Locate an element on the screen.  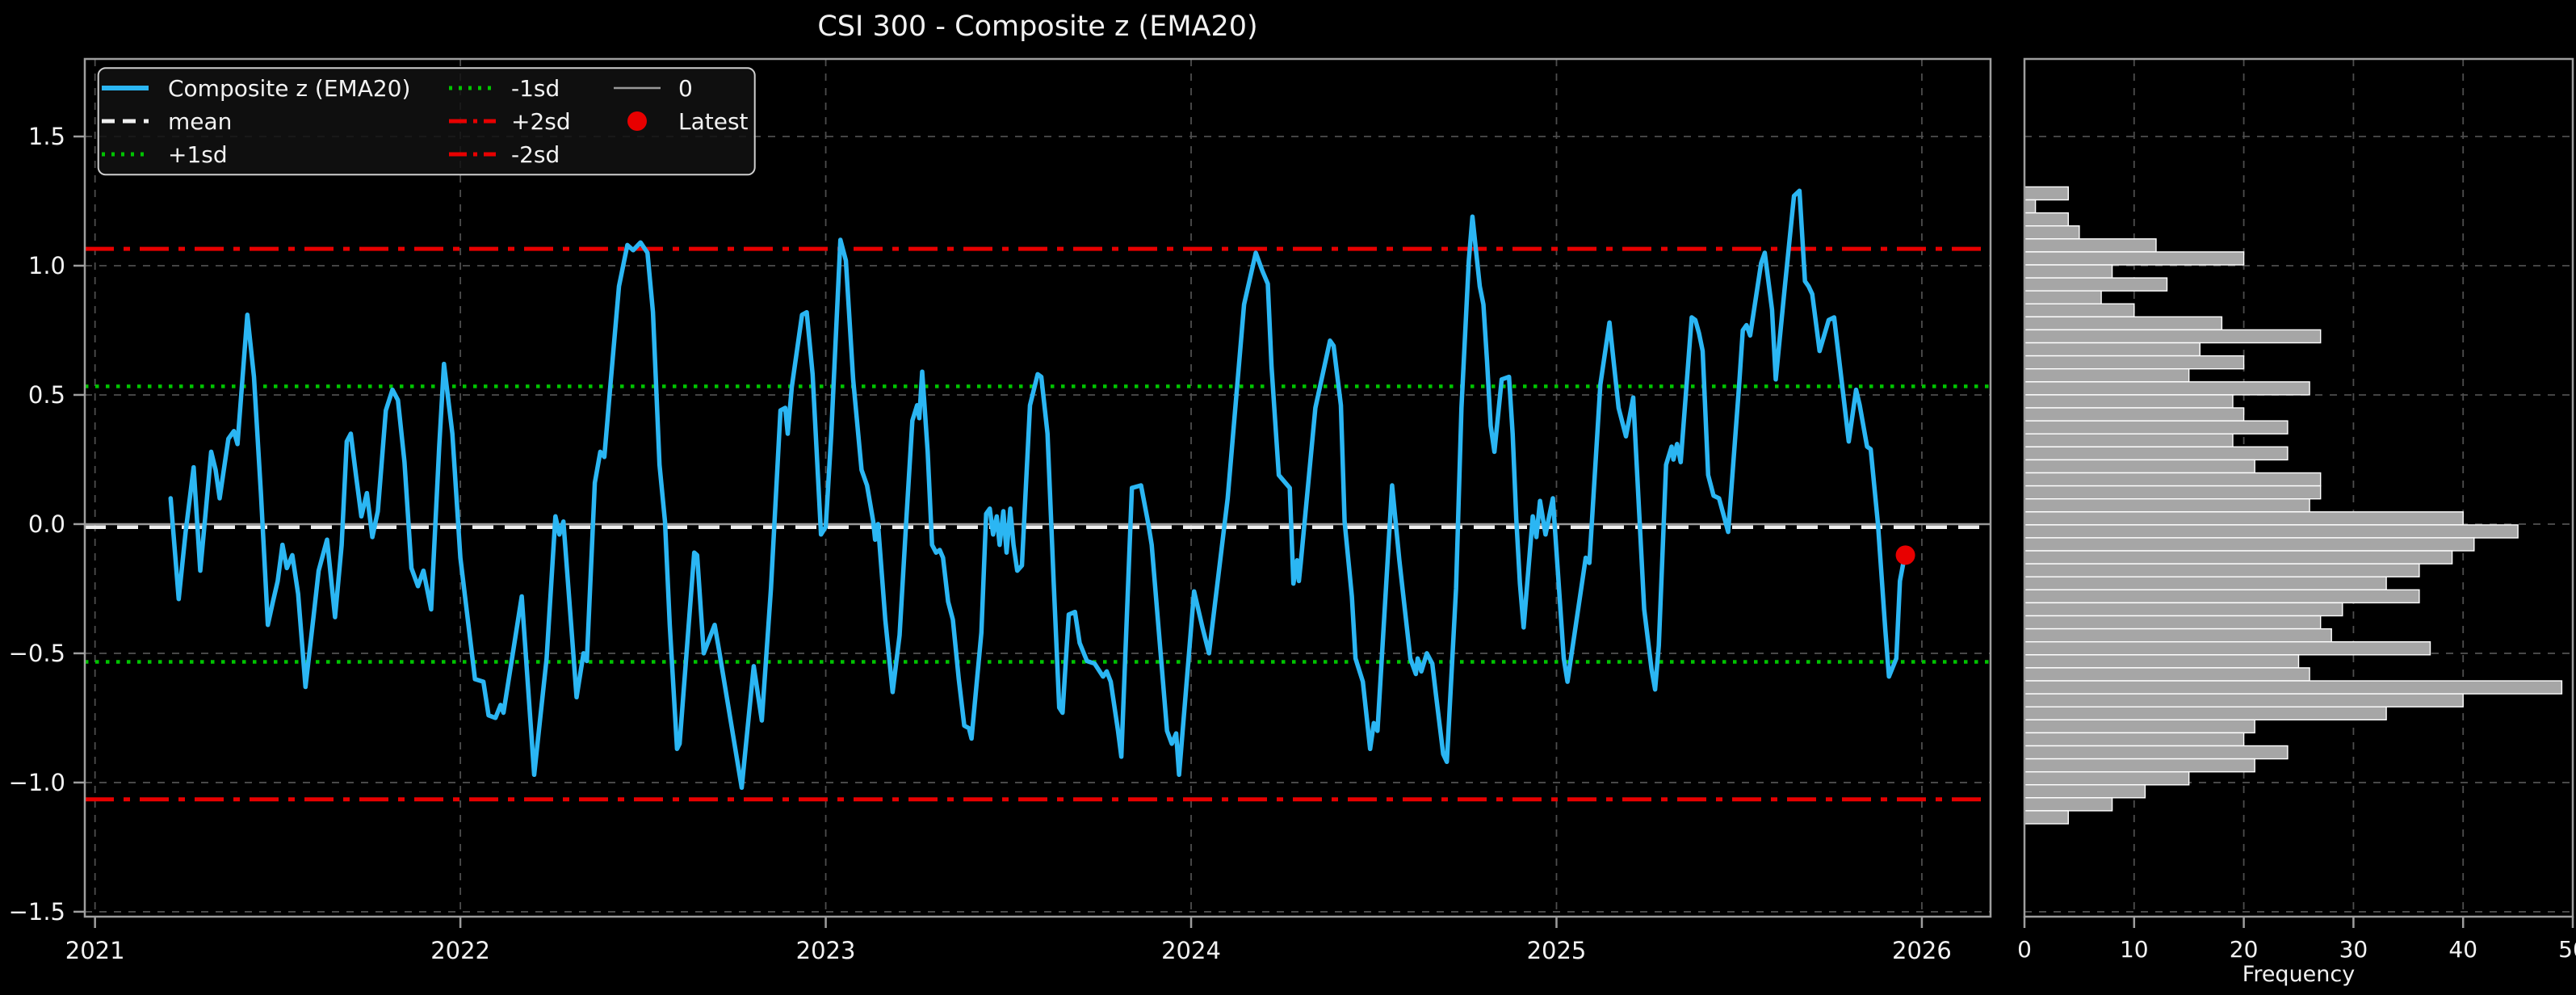
y-tick-label: 0.5 is located at coordinates (46, 395).